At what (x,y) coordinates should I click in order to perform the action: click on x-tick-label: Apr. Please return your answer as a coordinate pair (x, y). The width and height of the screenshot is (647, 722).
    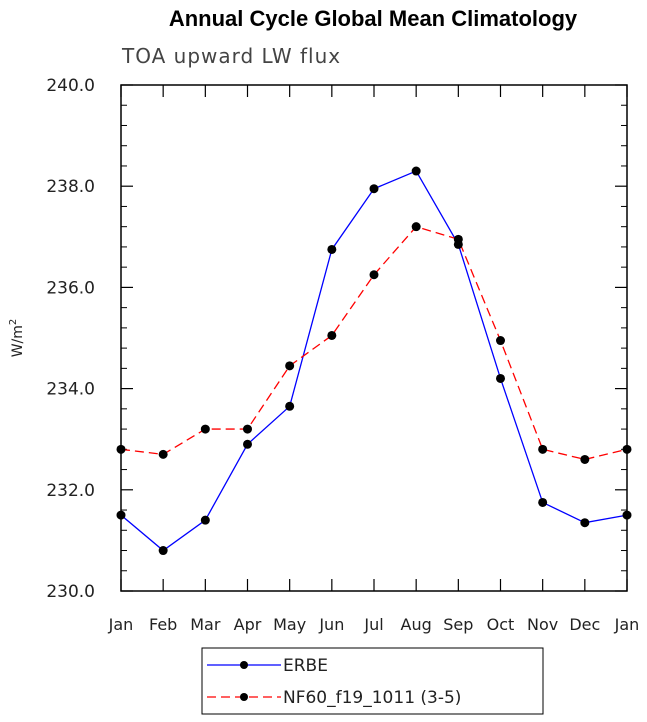
    Looking at the image, I should click on (248, 624).